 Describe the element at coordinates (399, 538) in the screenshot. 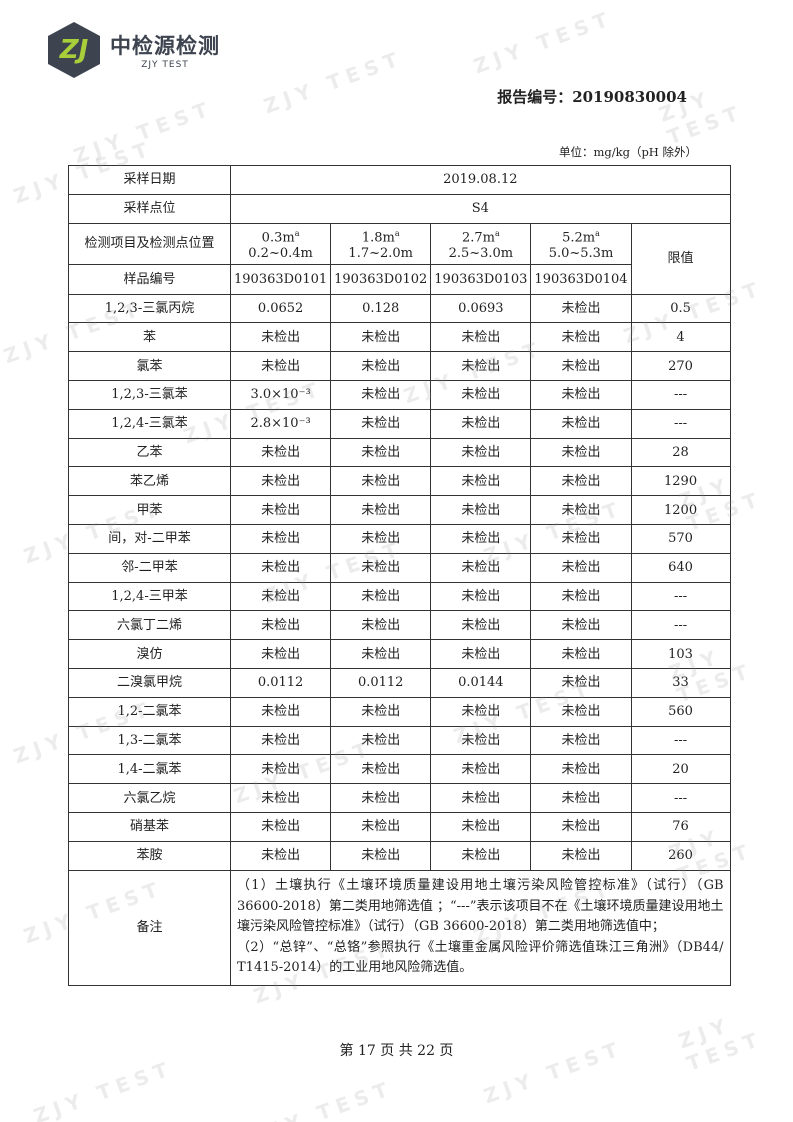

I see `table-row: 间，对-二甲苯 未检出 未检出 未检出 未检出 570` at that location.